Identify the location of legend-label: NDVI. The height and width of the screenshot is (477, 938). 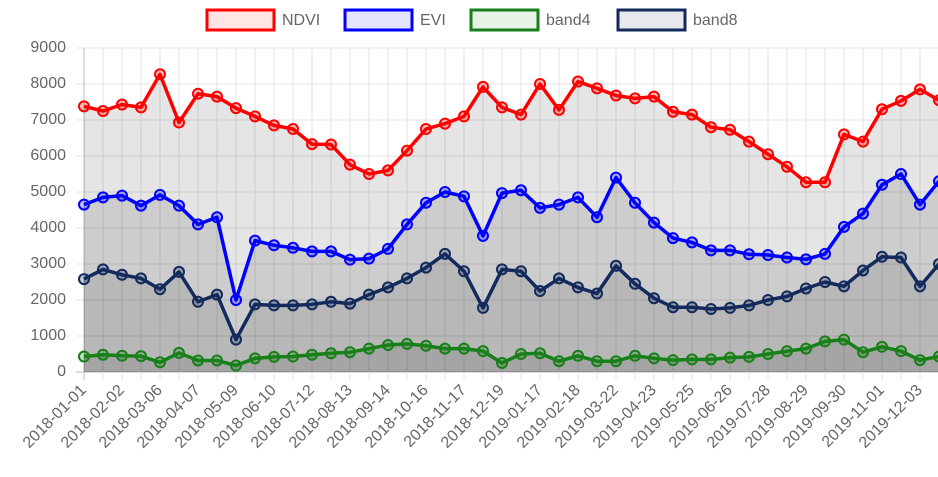
(301, 20).